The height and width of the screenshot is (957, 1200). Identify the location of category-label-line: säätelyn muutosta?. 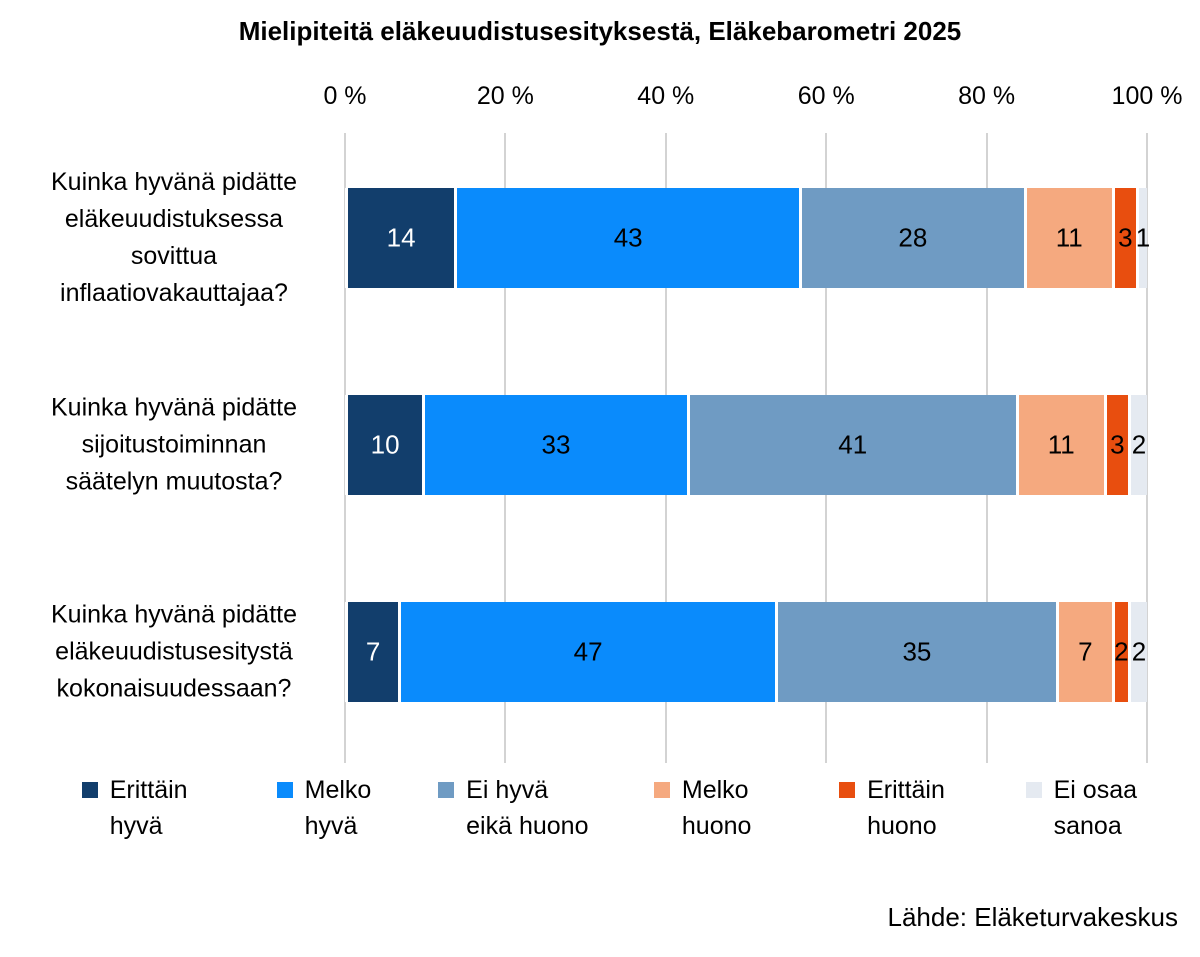
(174, 481).